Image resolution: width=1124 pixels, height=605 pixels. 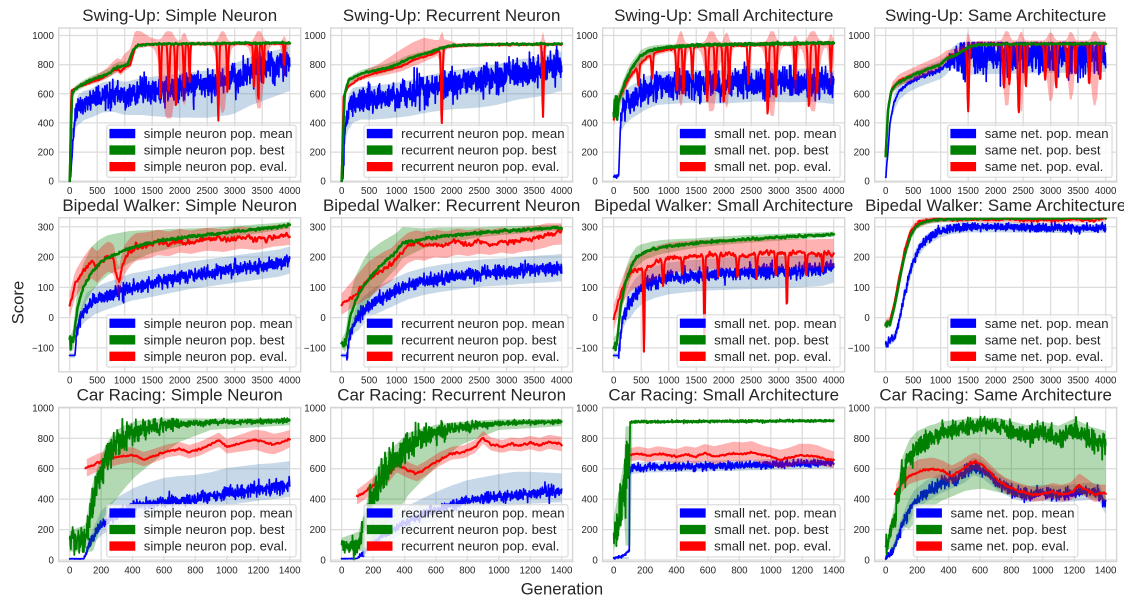 I want to click on svg-text: recurrent neuron pop. best, so click(x=479, y=150).